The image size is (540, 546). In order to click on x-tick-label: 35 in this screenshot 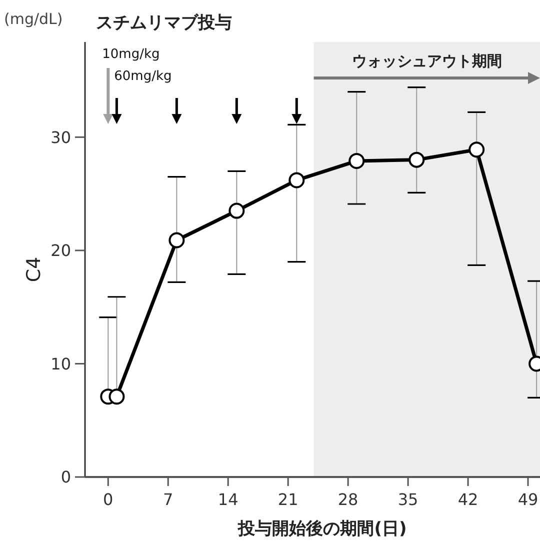, I will do `click(408, 499)`.